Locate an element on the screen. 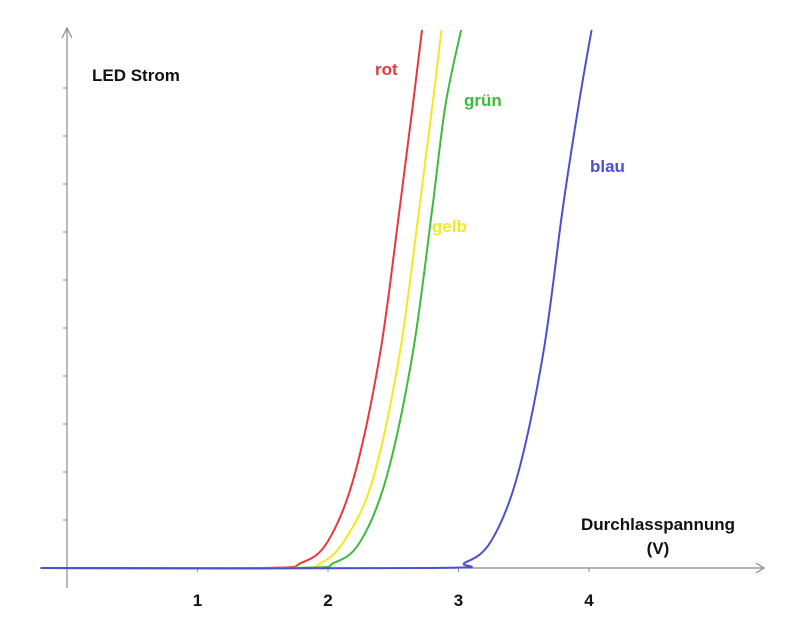  x-tick-label: 4 is located at coordinates (589, 600).